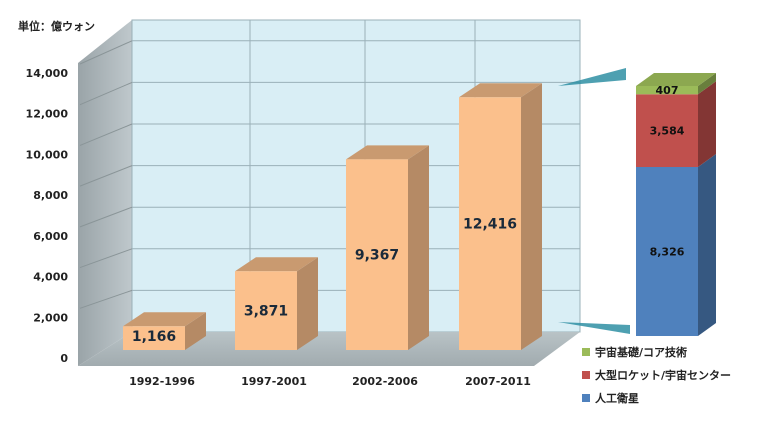  Describe the element at coordinates (47, 114) in the screenshot. I see `y-tick-label: 12,000` at that location.